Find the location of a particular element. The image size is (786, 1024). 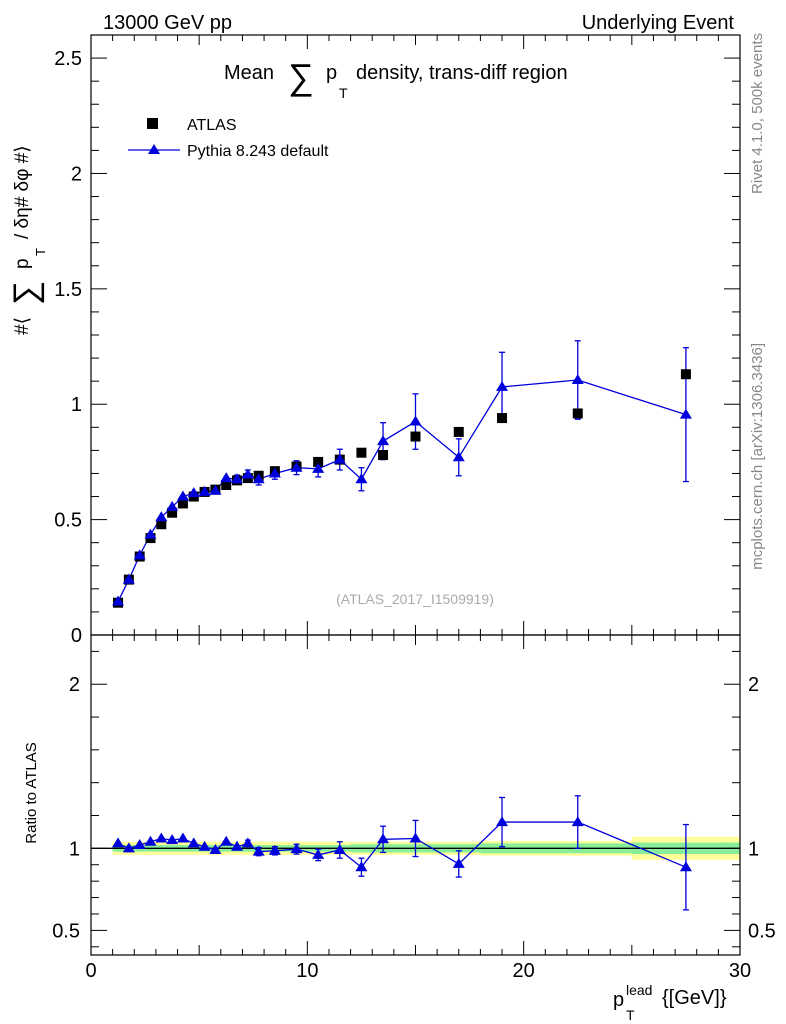

legend-pythia-marker is located at coordinates (154, 149).